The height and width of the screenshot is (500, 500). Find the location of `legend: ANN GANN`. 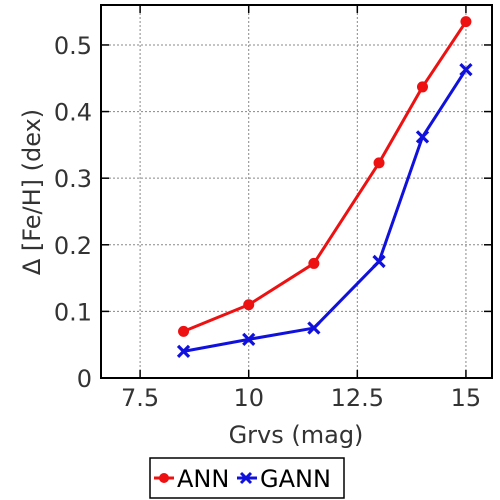

legend: ANN GANN is located at coordinates (247, 478).